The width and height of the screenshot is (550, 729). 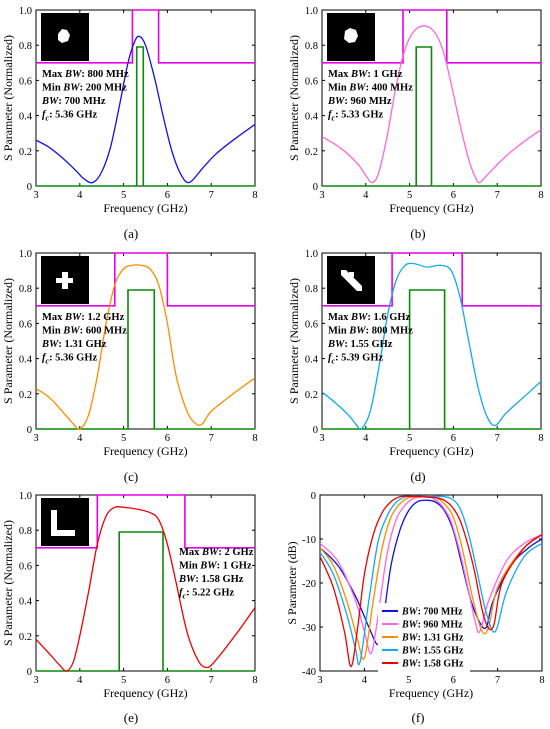 What do you see at coordinates (65, 522) in the screenshot?
I see `inset-background` at bounding box center [65, 522].